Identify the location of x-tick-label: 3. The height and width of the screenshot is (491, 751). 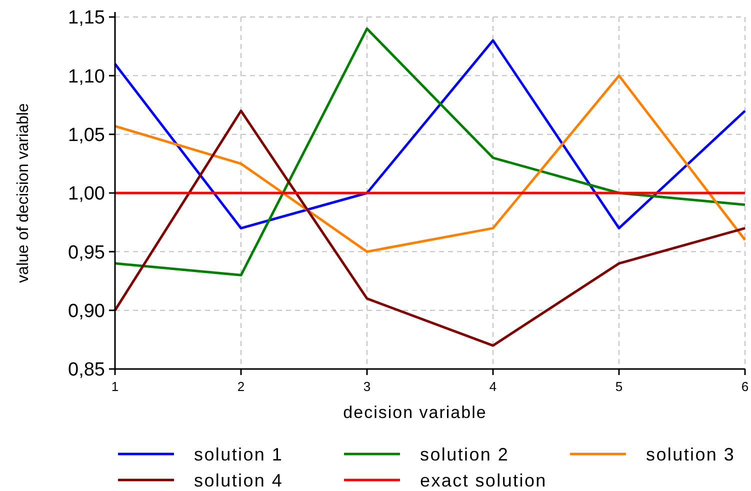
(367, 386).